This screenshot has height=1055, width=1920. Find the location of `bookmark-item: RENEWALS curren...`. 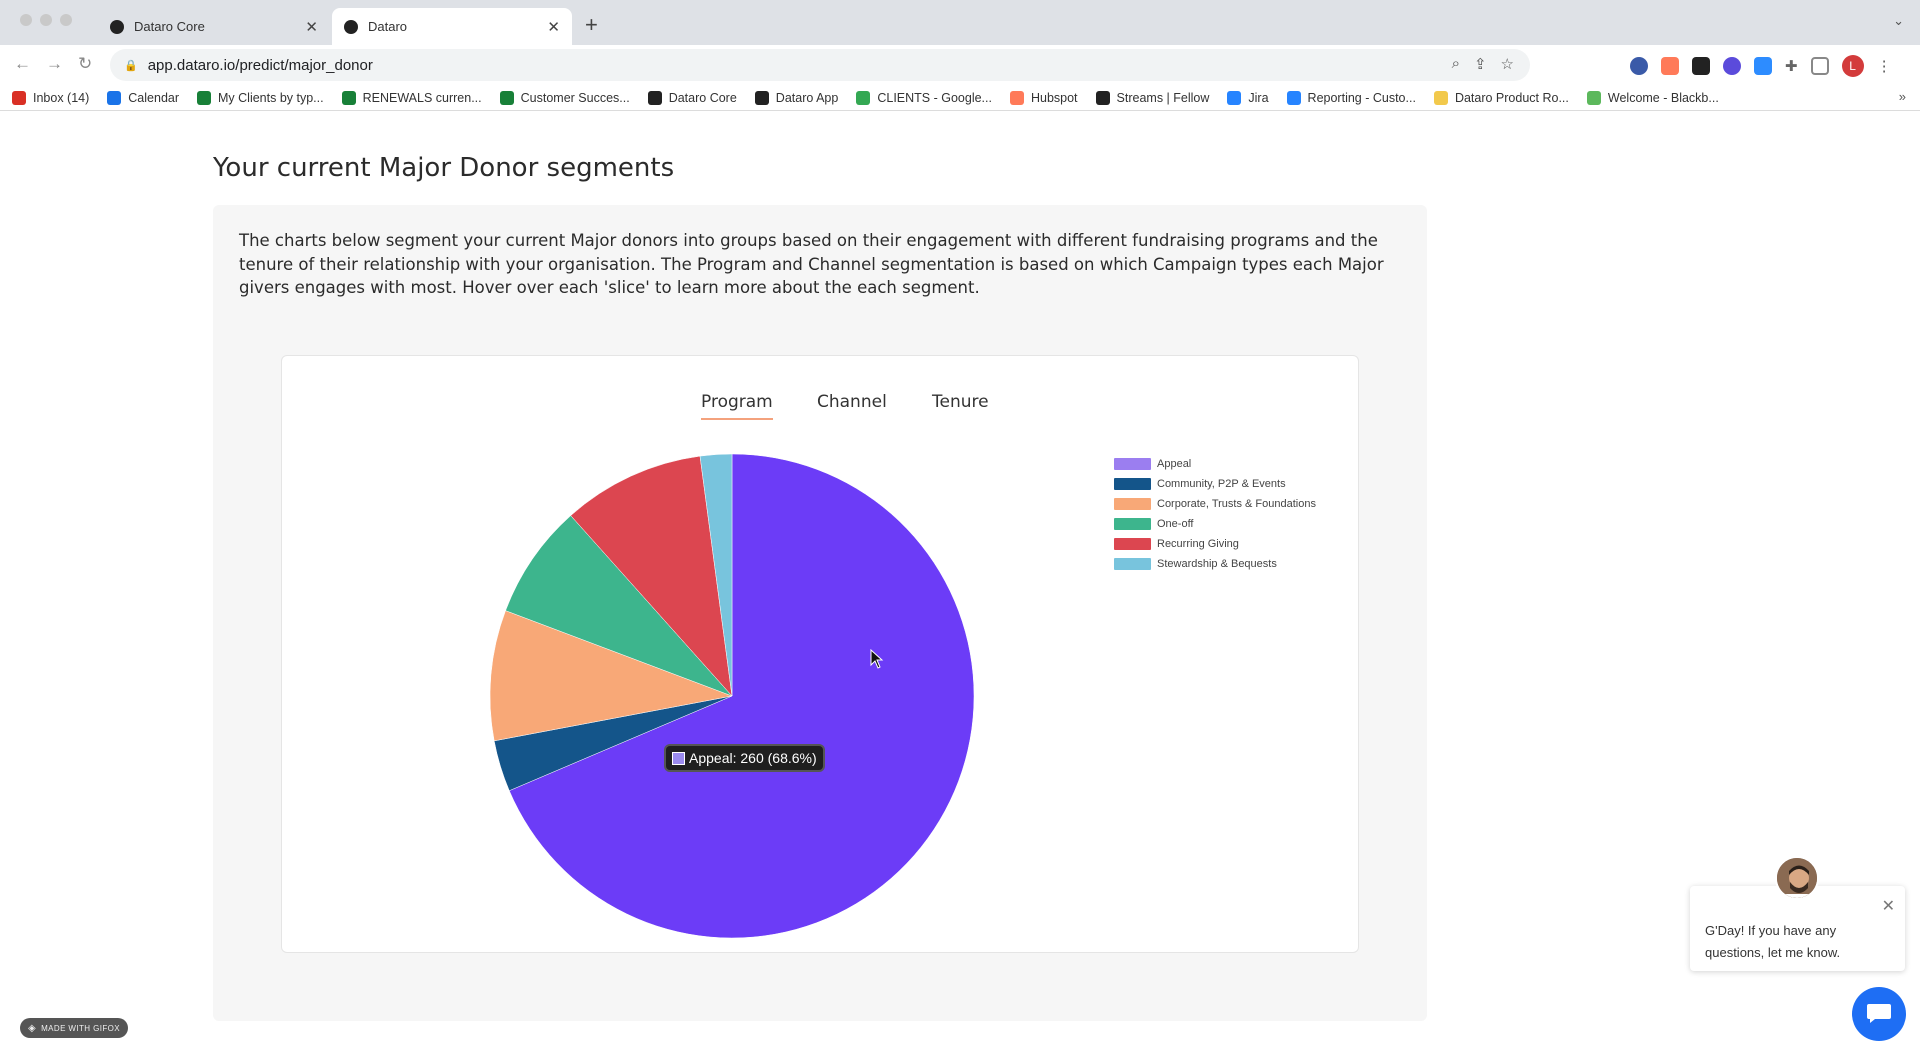

bookmark-item: RENEWALS curren... is located at coordinates (411, 97).